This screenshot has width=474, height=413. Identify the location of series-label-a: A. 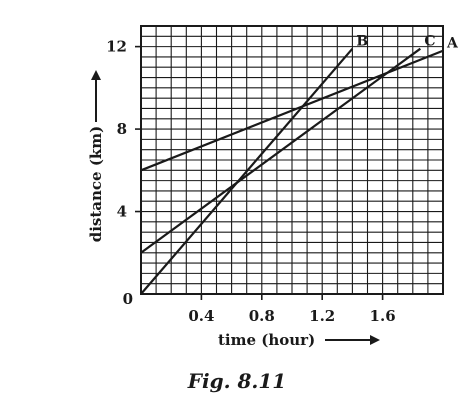
(452, 44).